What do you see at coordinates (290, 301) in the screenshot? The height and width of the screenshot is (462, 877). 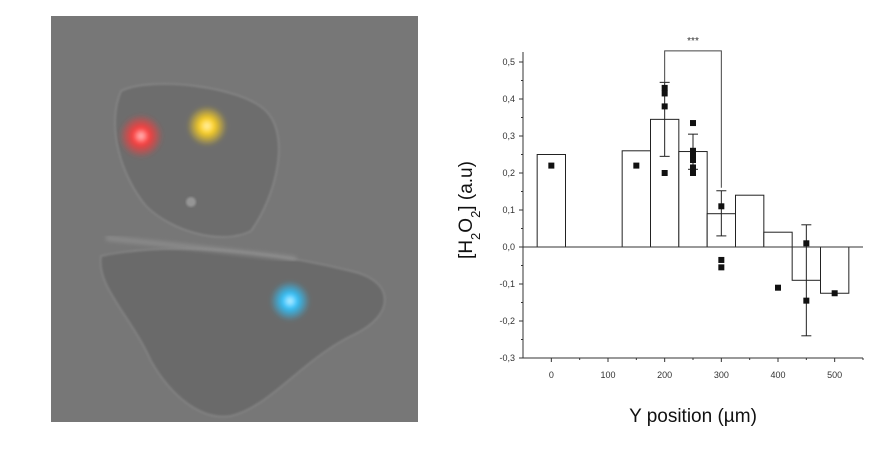 I see `spot-blue` at bounding box center [290, 301].